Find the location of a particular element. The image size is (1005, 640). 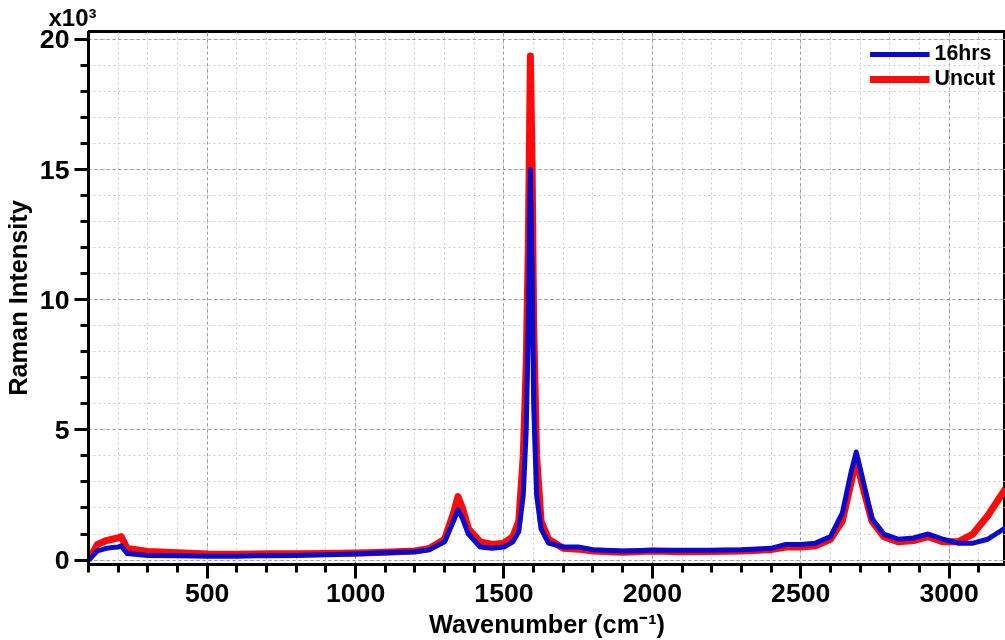

legend-label: Uncut is located at coordinates (964, 78).